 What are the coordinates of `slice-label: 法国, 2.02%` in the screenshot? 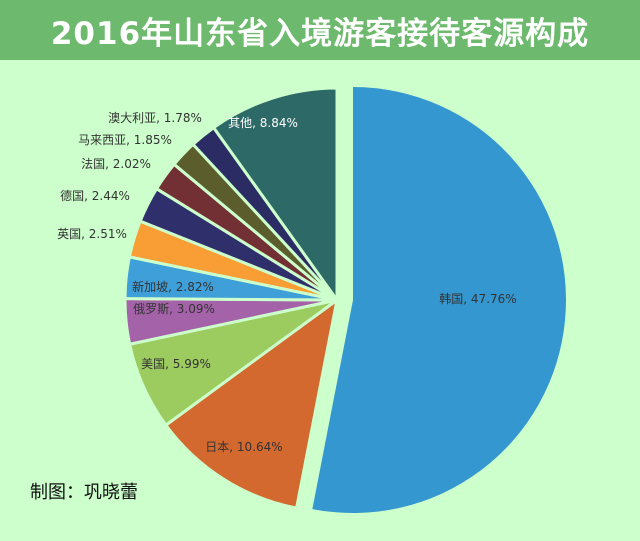 It's located at (116, 164).